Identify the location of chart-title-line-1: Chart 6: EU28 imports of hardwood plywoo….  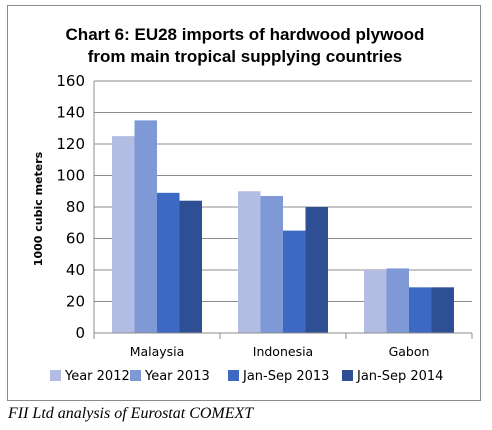
(245, 34).